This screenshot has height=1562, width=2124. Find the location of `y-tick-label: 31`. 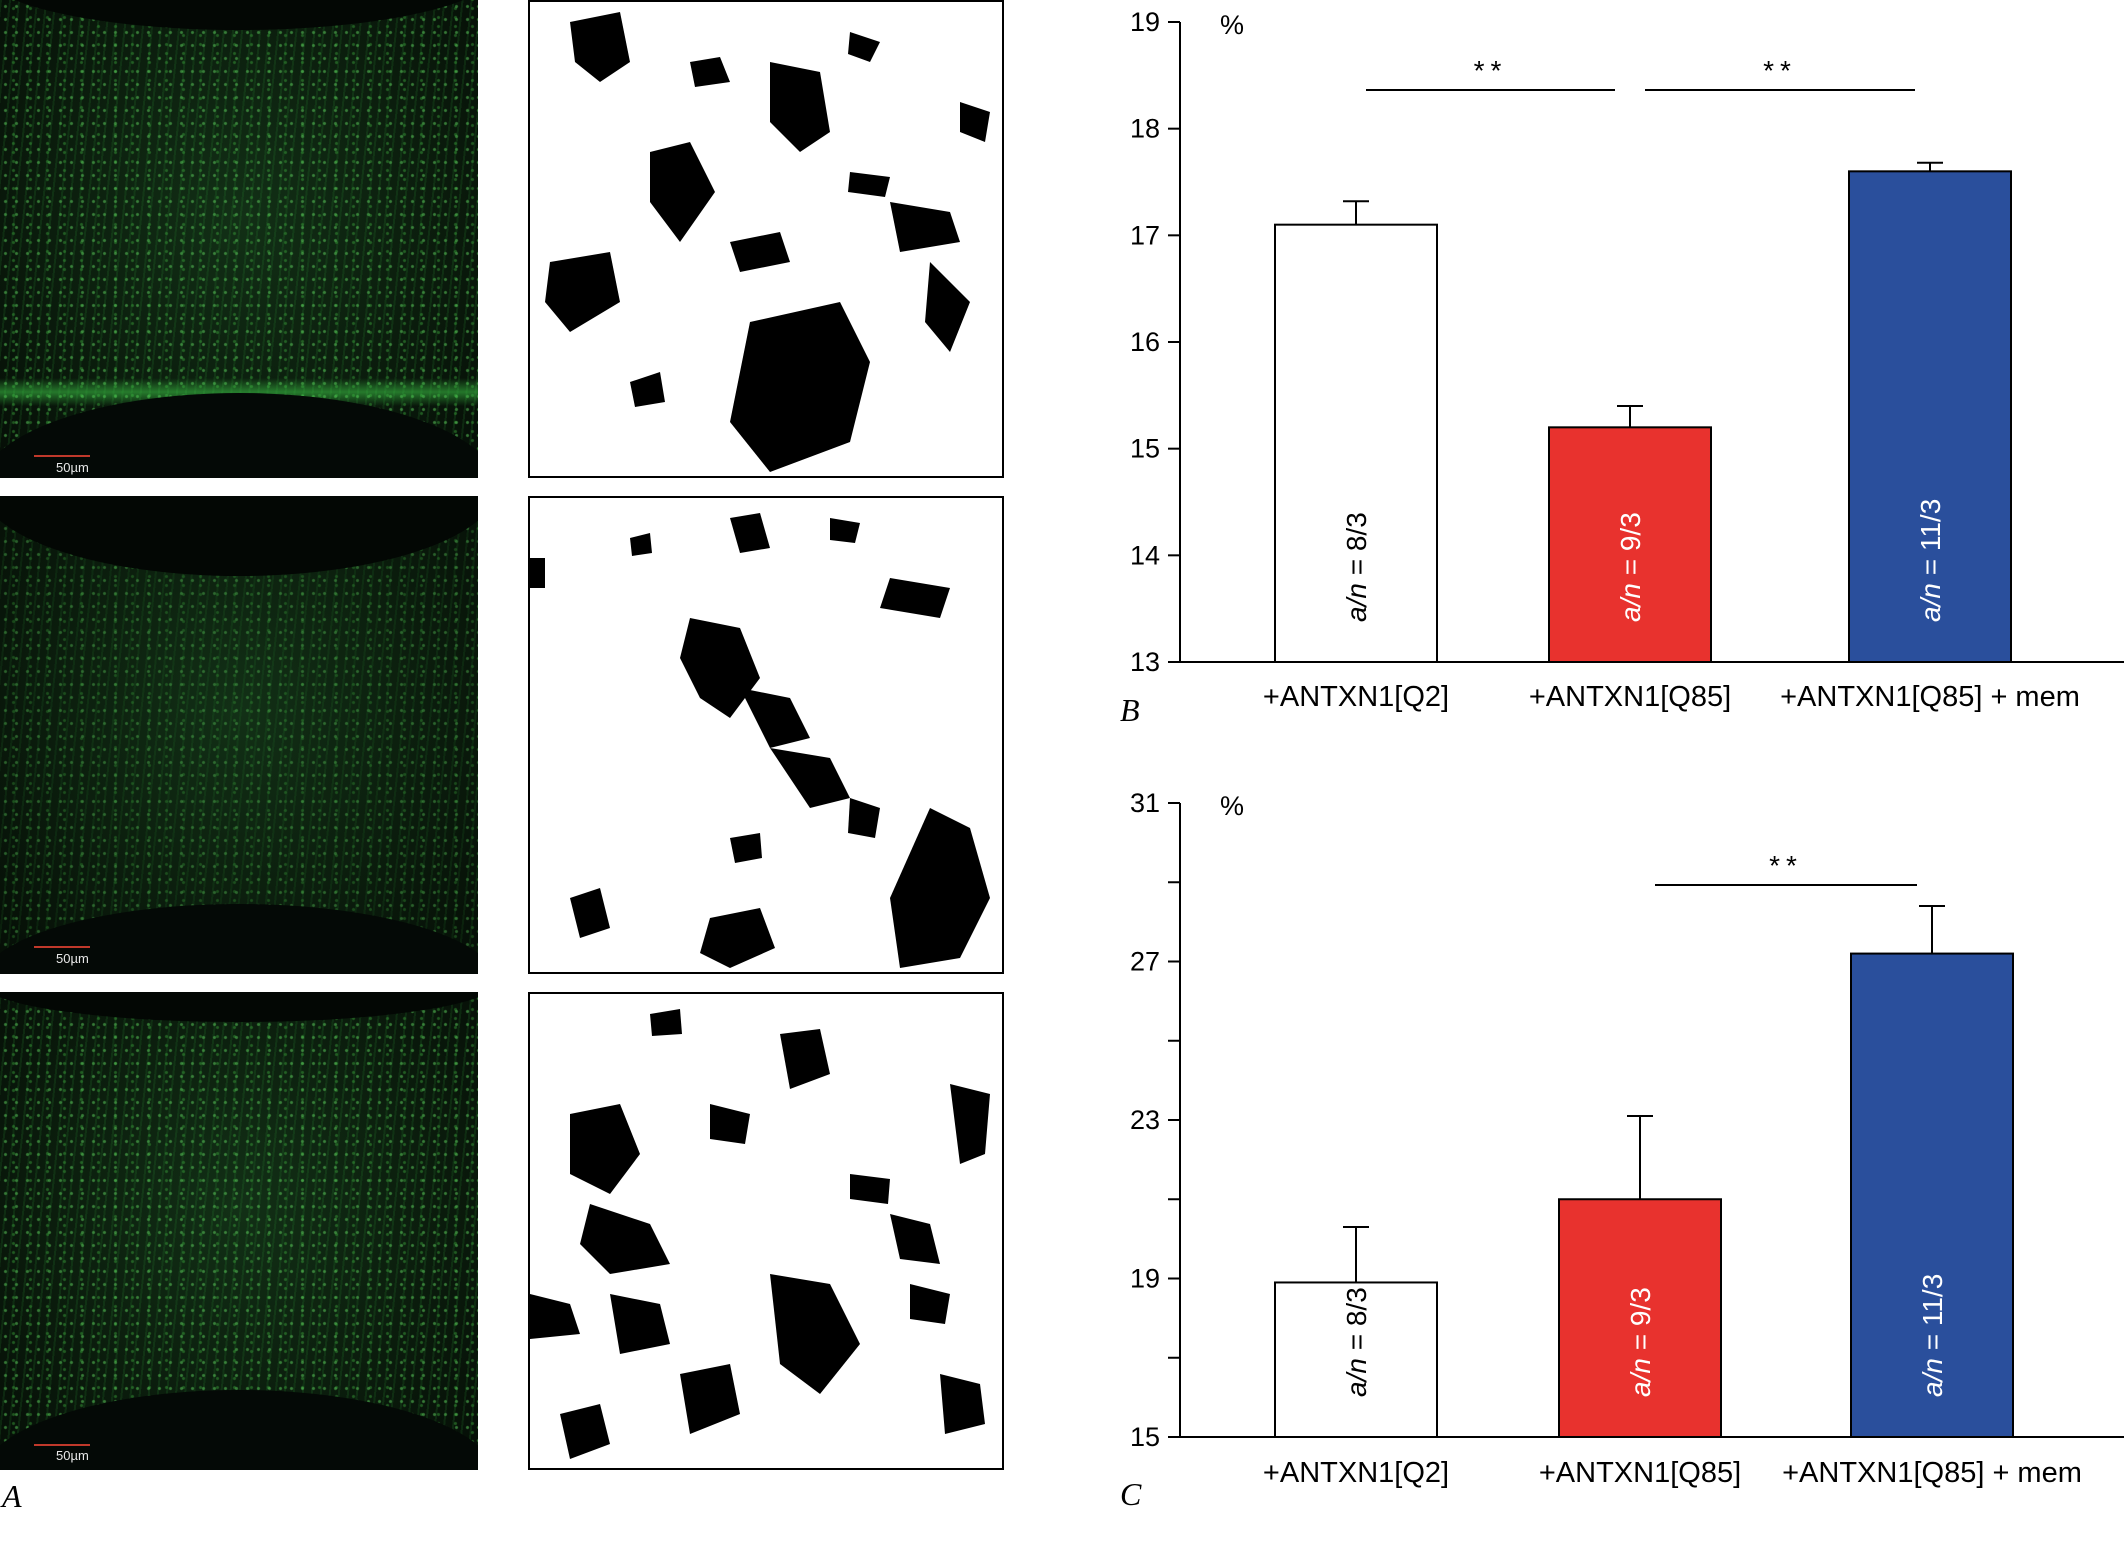

y-tick-label: 31 is located at coordinates (1145, 803).